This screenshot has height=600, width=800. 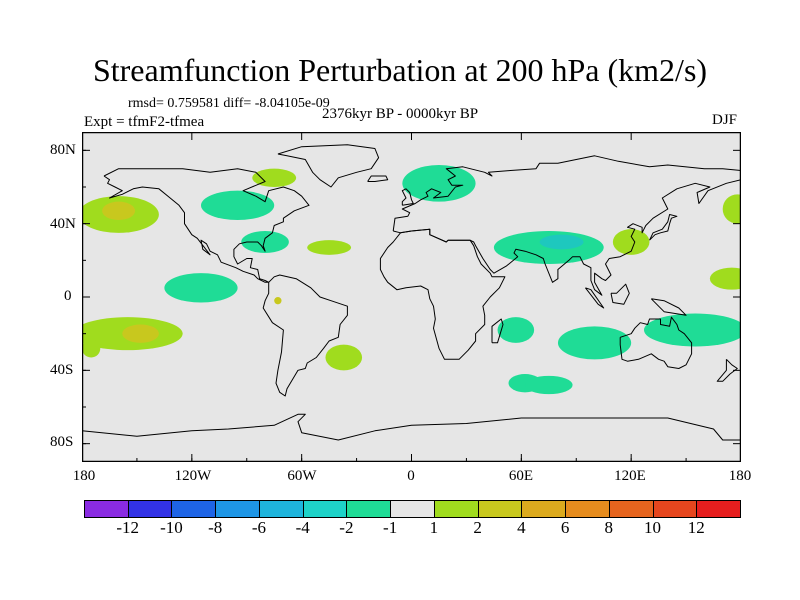 I want to click on lon-label-180w: 180, so click(x=84, y=476).